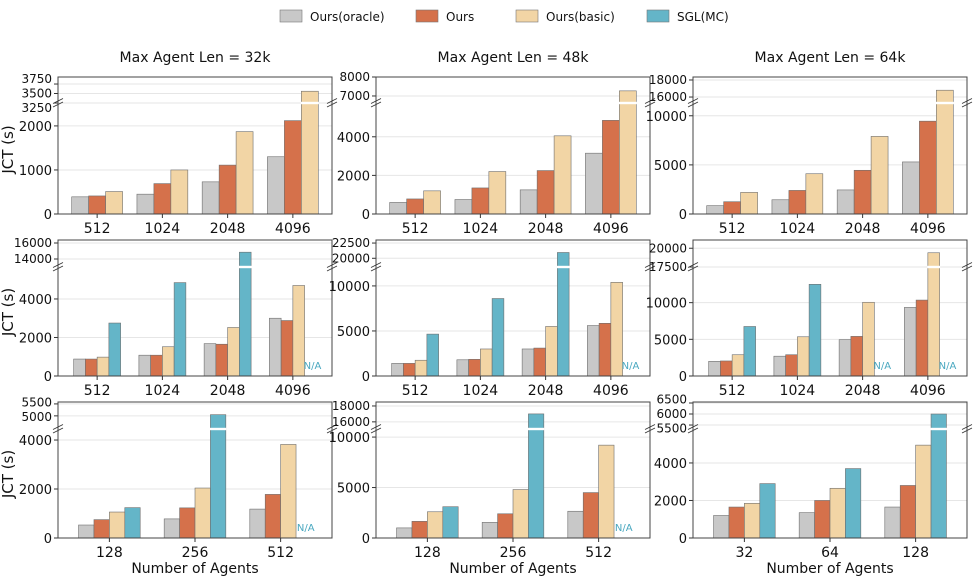 This screenshot has height=584, width=977. What do you see at coordinates (611, 229) in the screenshot?
I see `x-tick-label: 4096` at bounding box center [611, 229].